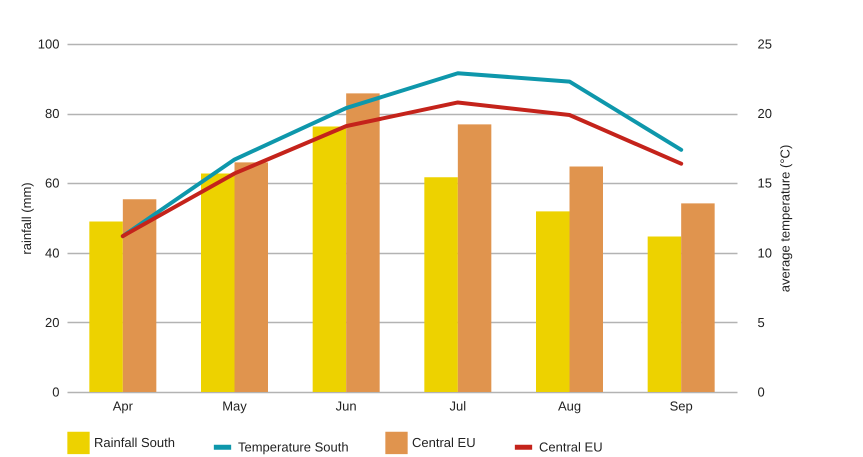 This screenshot has width=863, height=457. What do you see at coordinates (293, 446) in the screenshot?
I see `legend-label: Temperature South` at bounding box center [293, 446].